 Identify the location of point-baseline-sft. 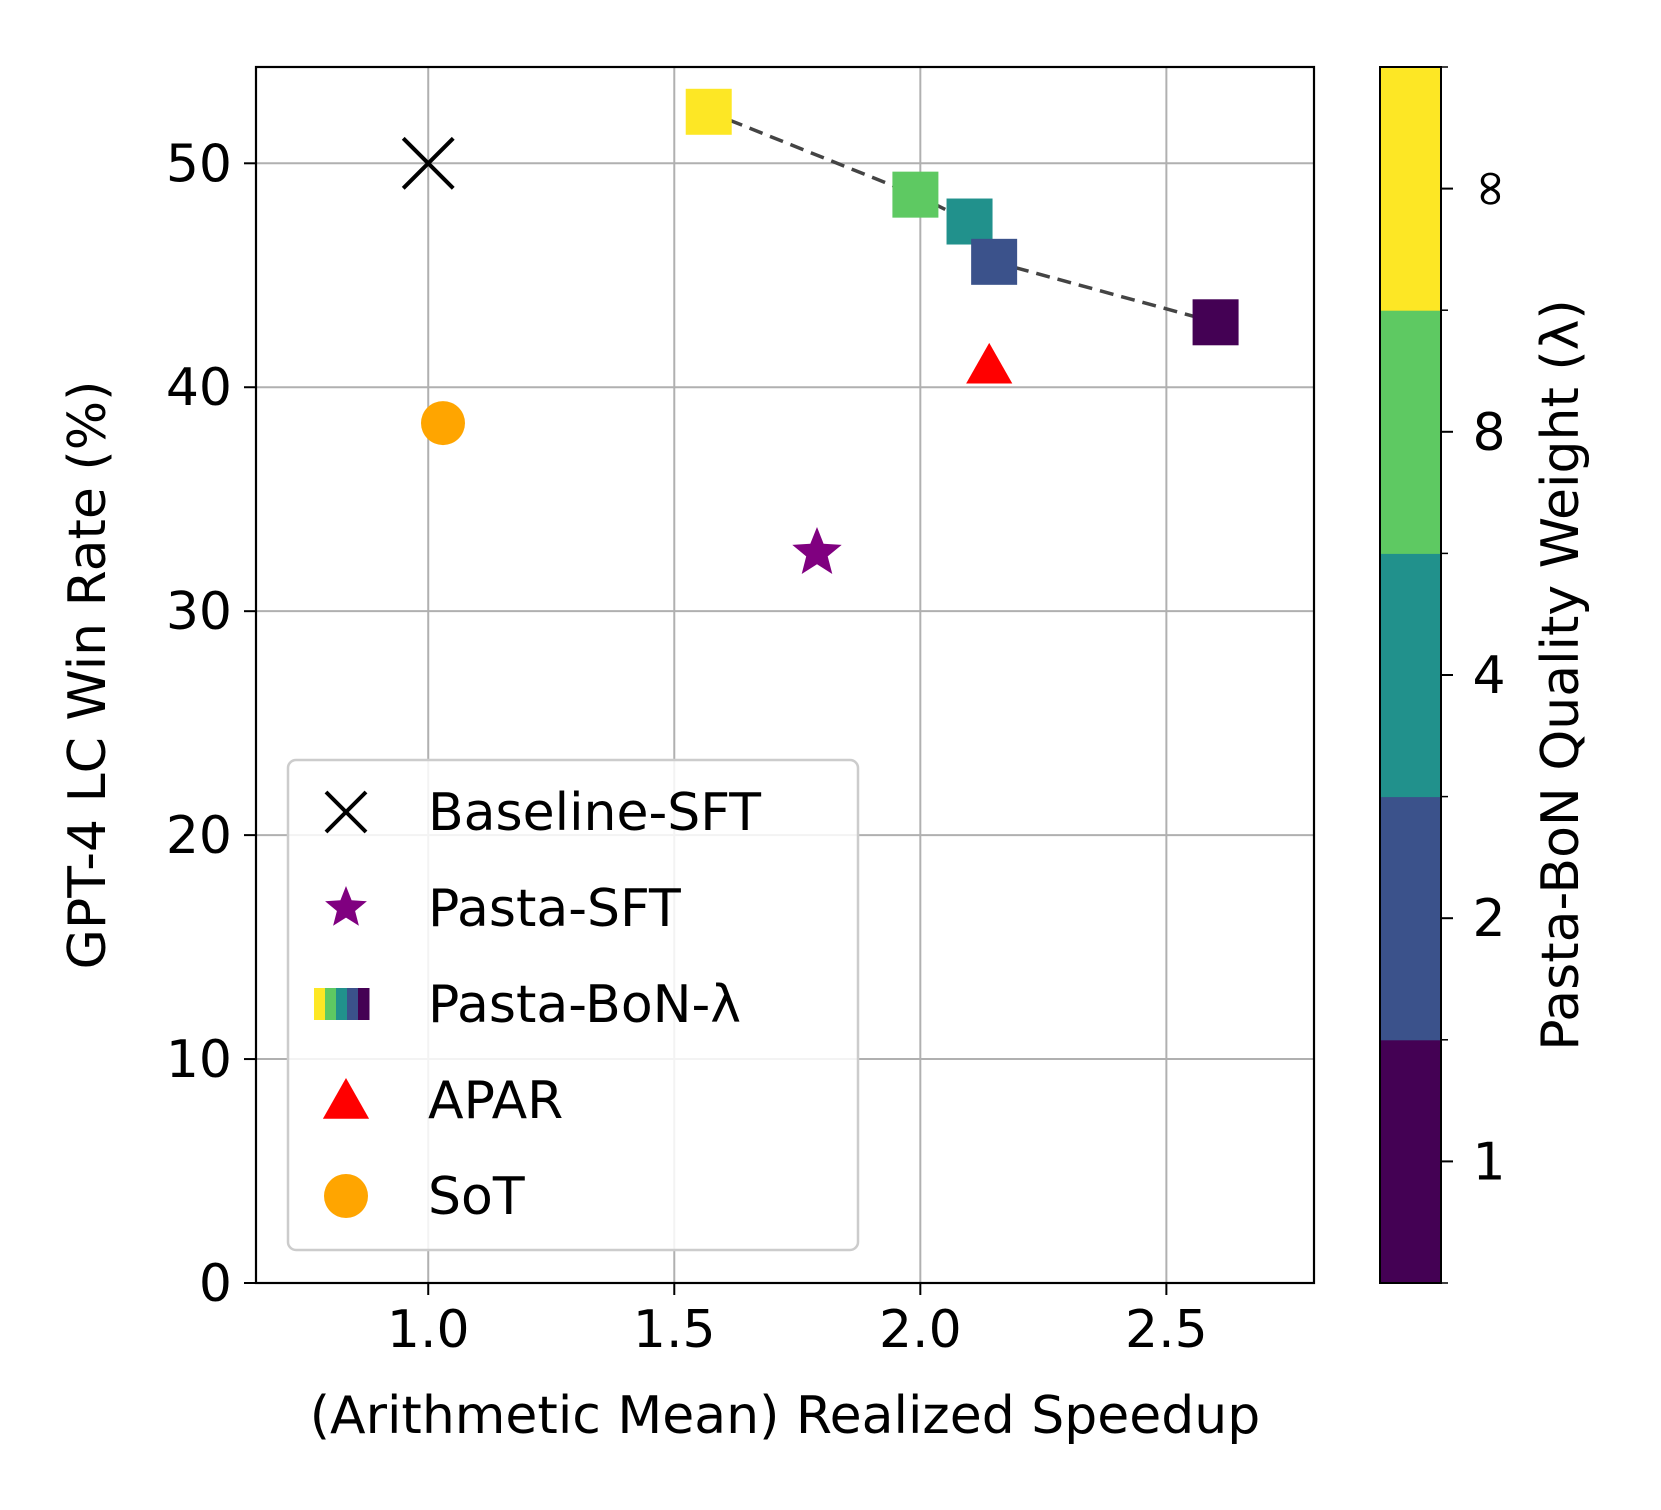
(428, 163).